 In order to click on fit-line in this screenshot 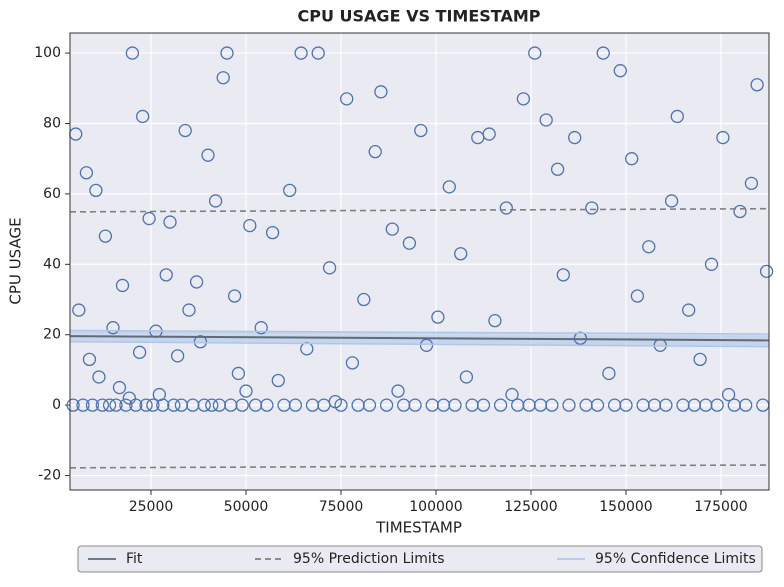, I will do `click(419, 338)`.